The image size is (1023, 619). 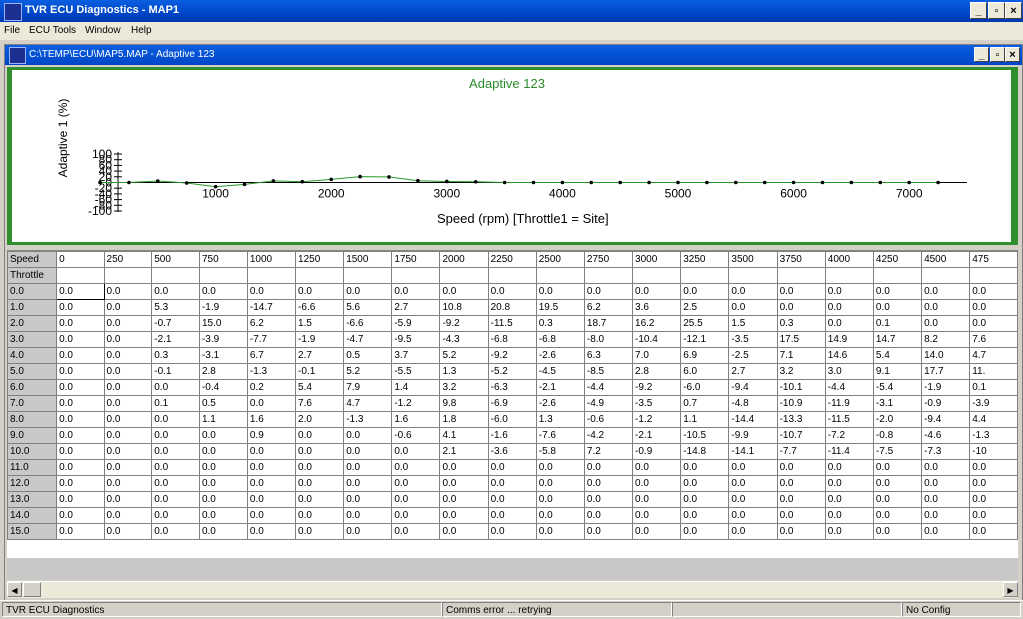 I want to click on map-cell: 19.5, so click(x=560, y=307).